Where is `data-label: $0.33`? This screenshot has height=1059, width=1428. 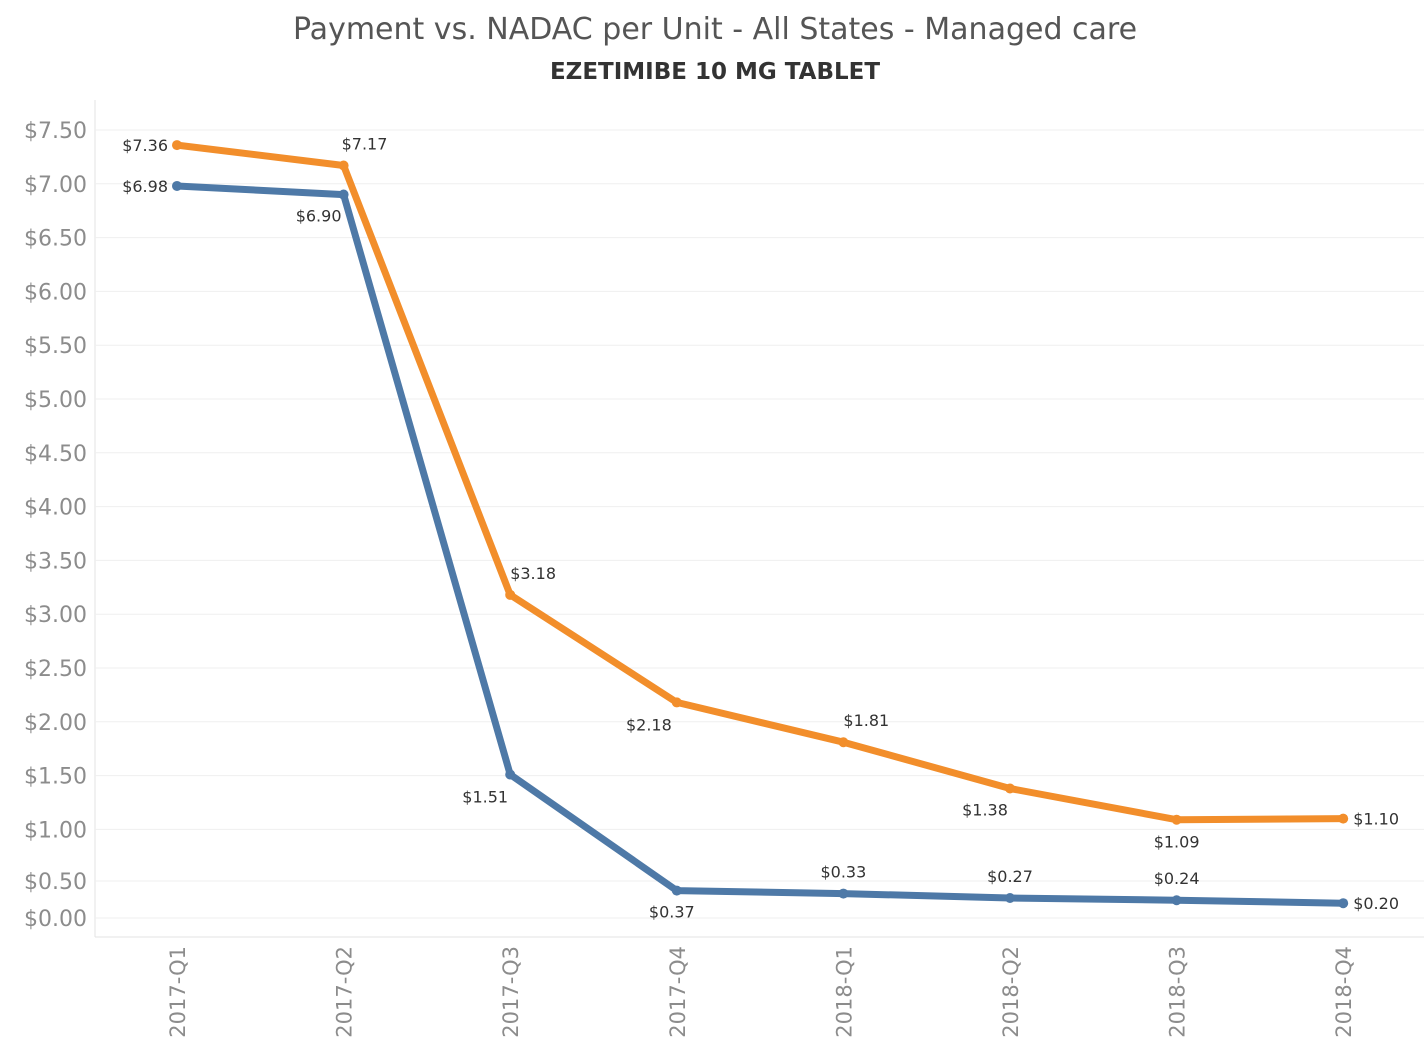
data-label: $0.33 is located at coordinates (843, 872).